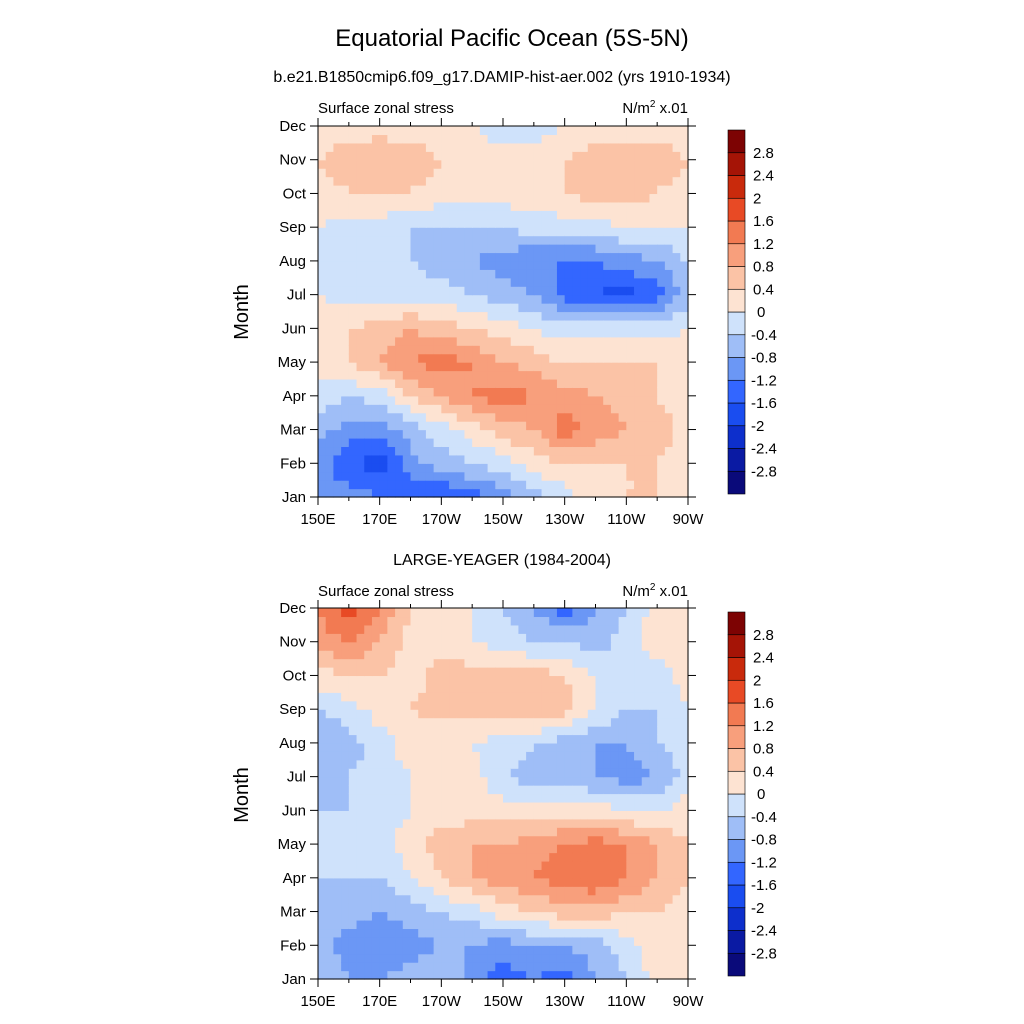  I want to click on colorbar-box, so click(736, 232).